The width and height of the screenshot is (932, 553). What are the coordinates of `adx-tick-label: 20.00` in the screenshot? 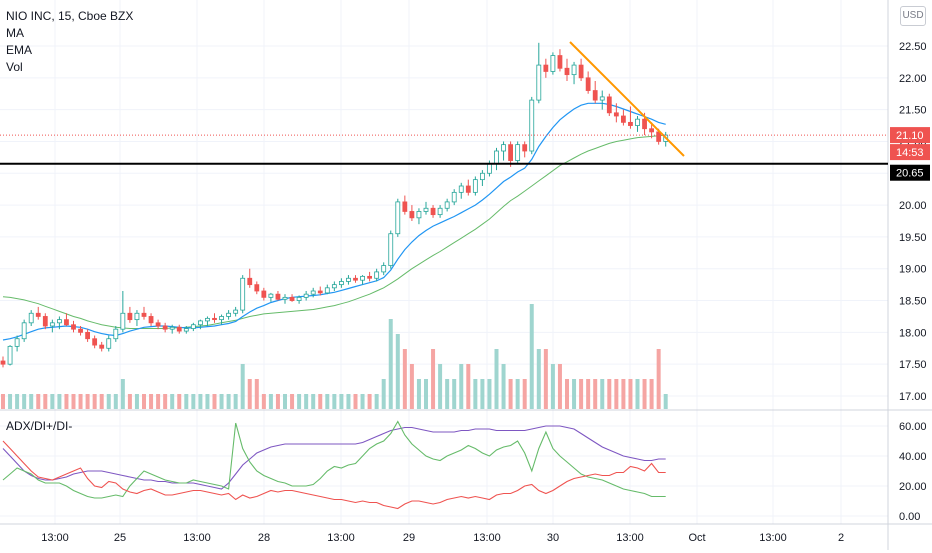 It's located at (913, 487).